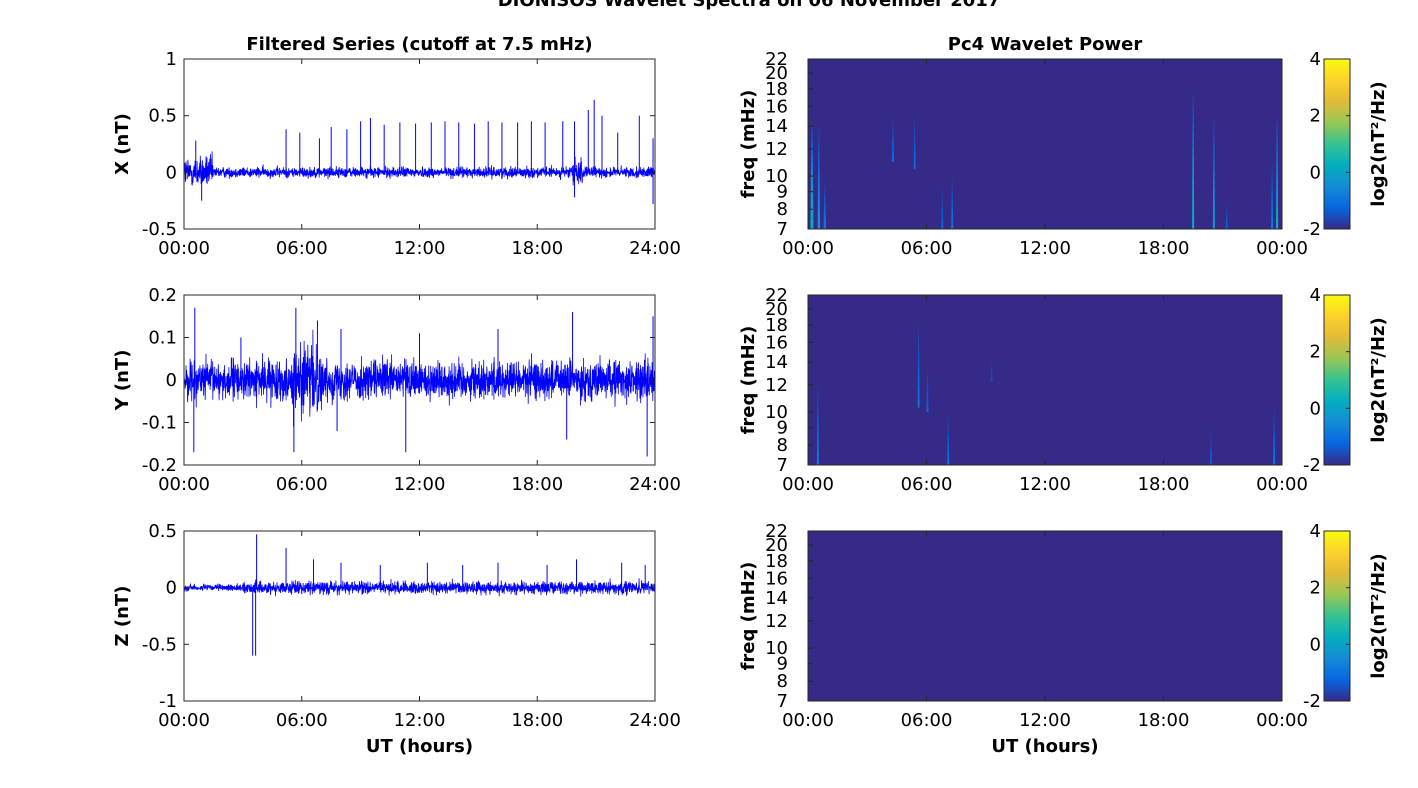 This screenshot has width=1418, height=788. I want to click on power-z-y-tick-label: 9, so click(782, 664).